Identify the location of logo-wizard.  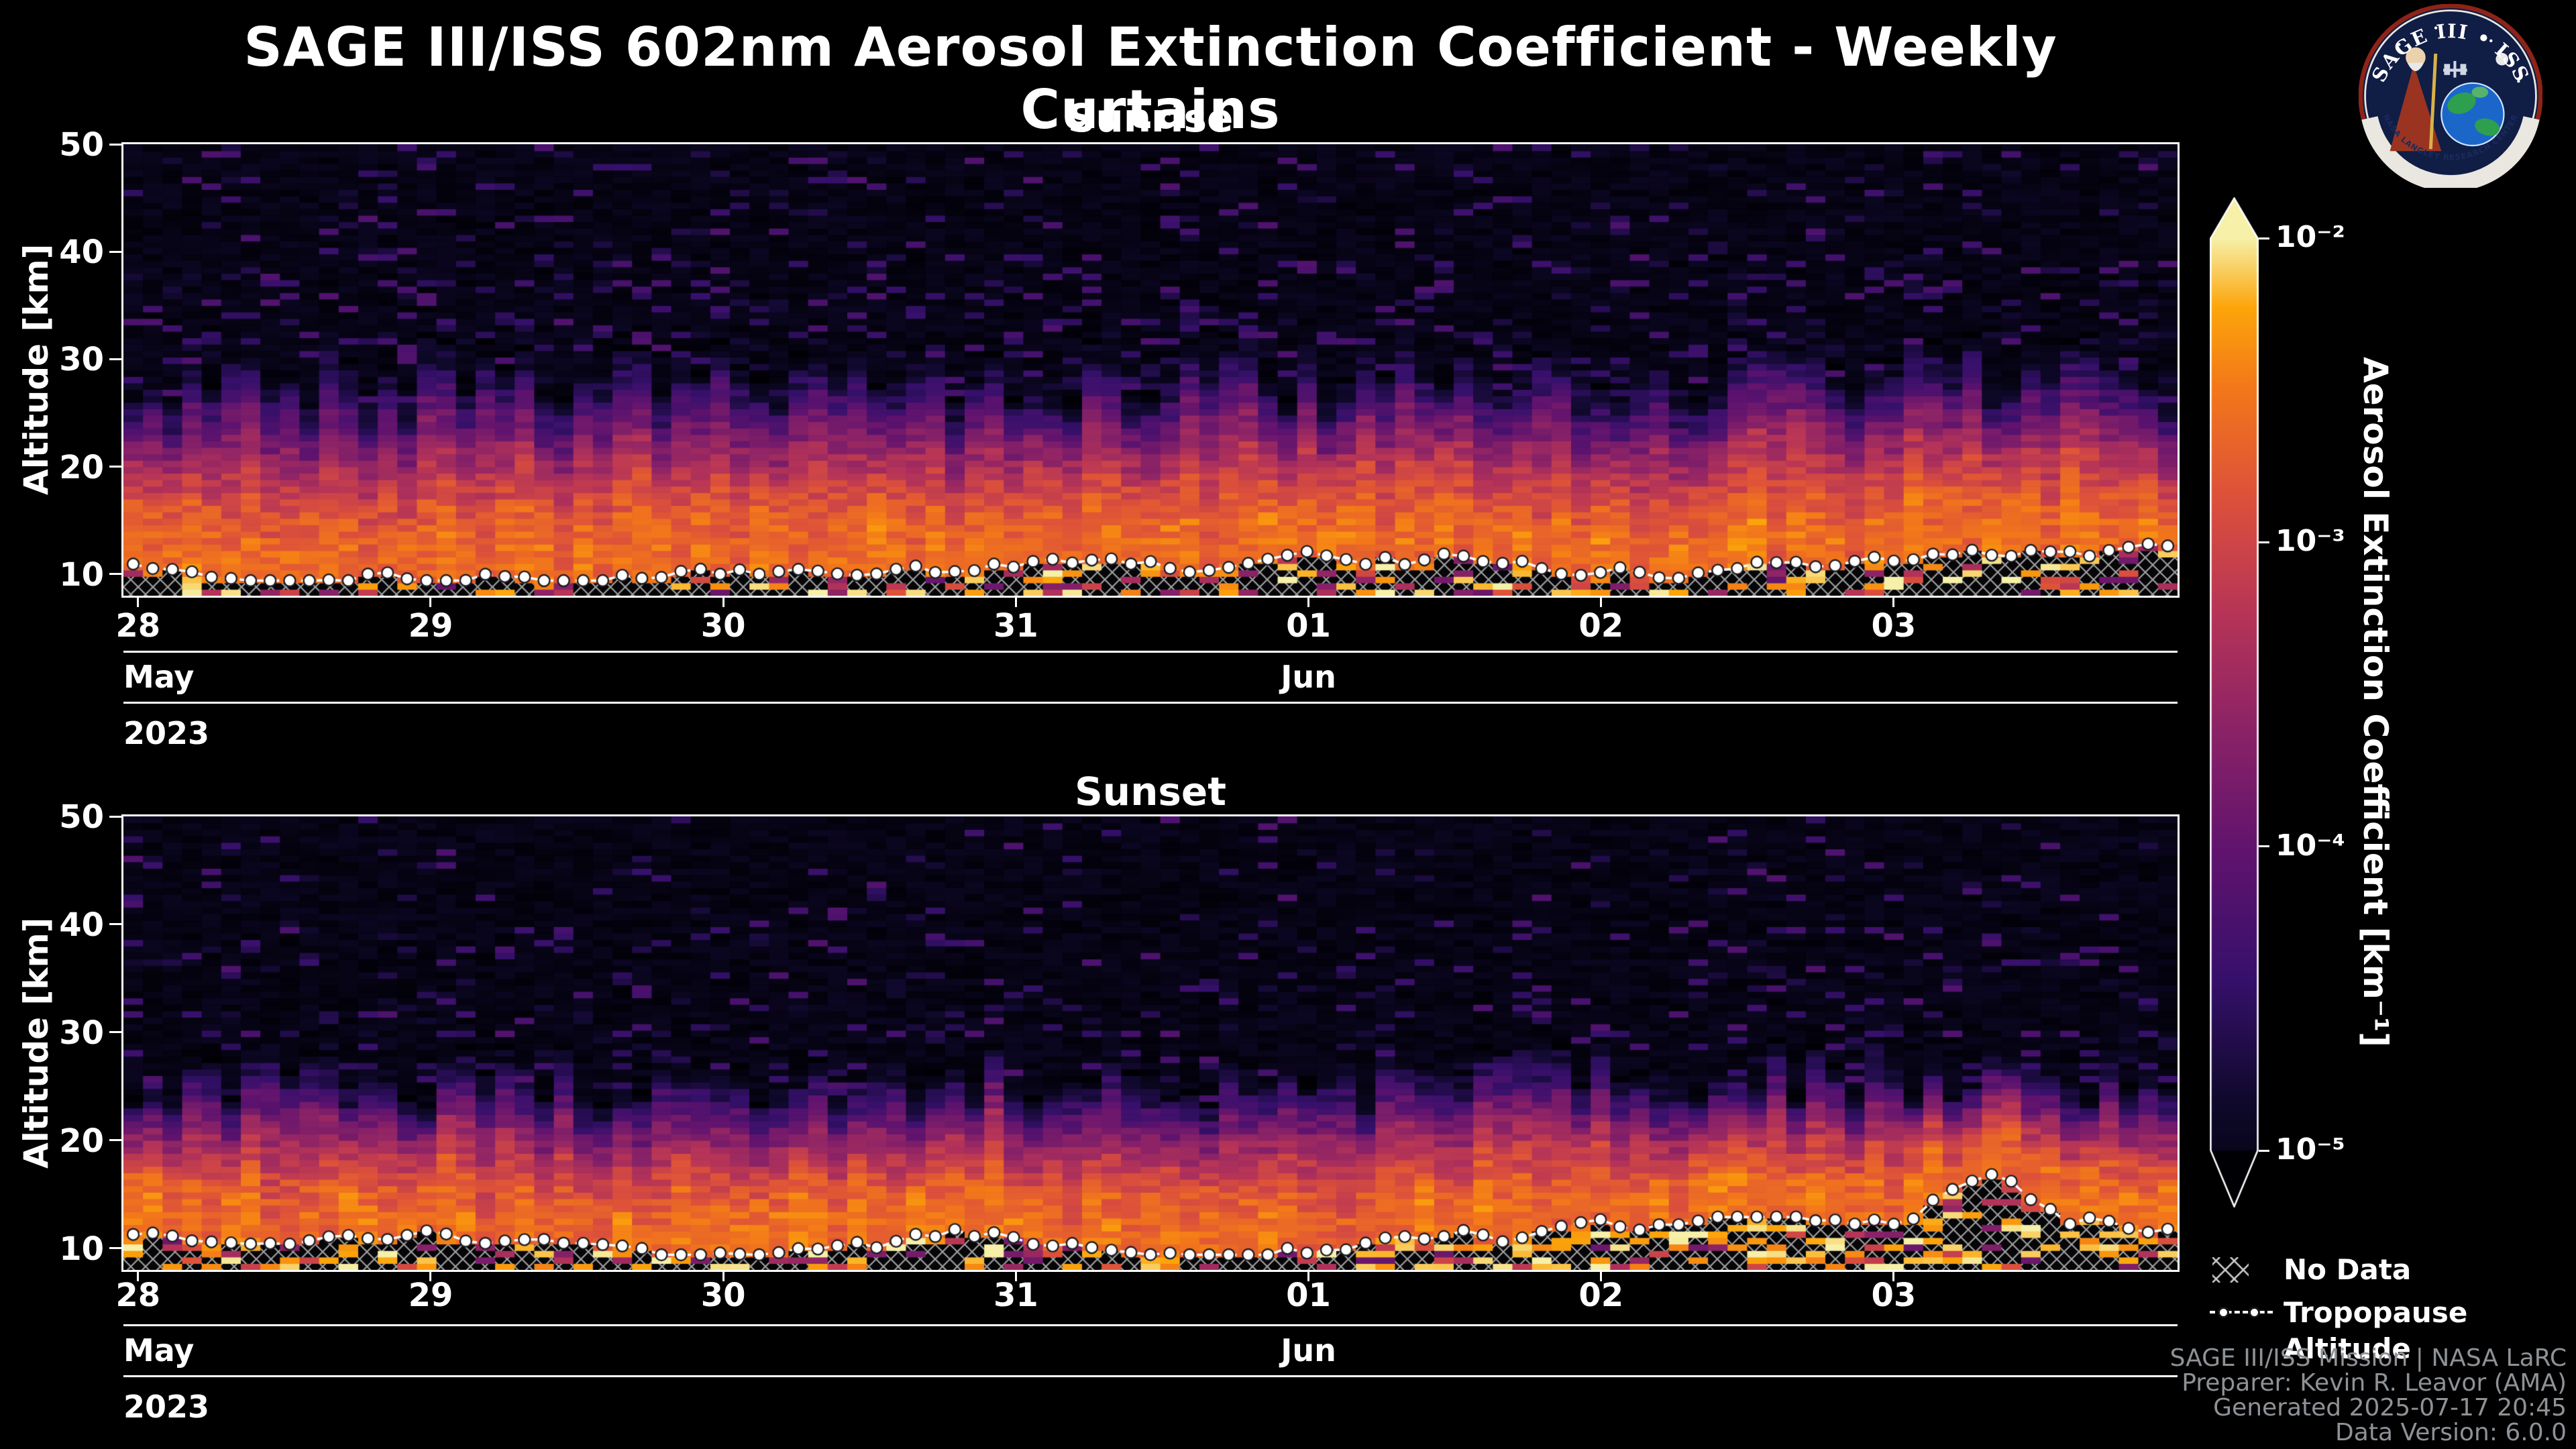
(2416, 99).